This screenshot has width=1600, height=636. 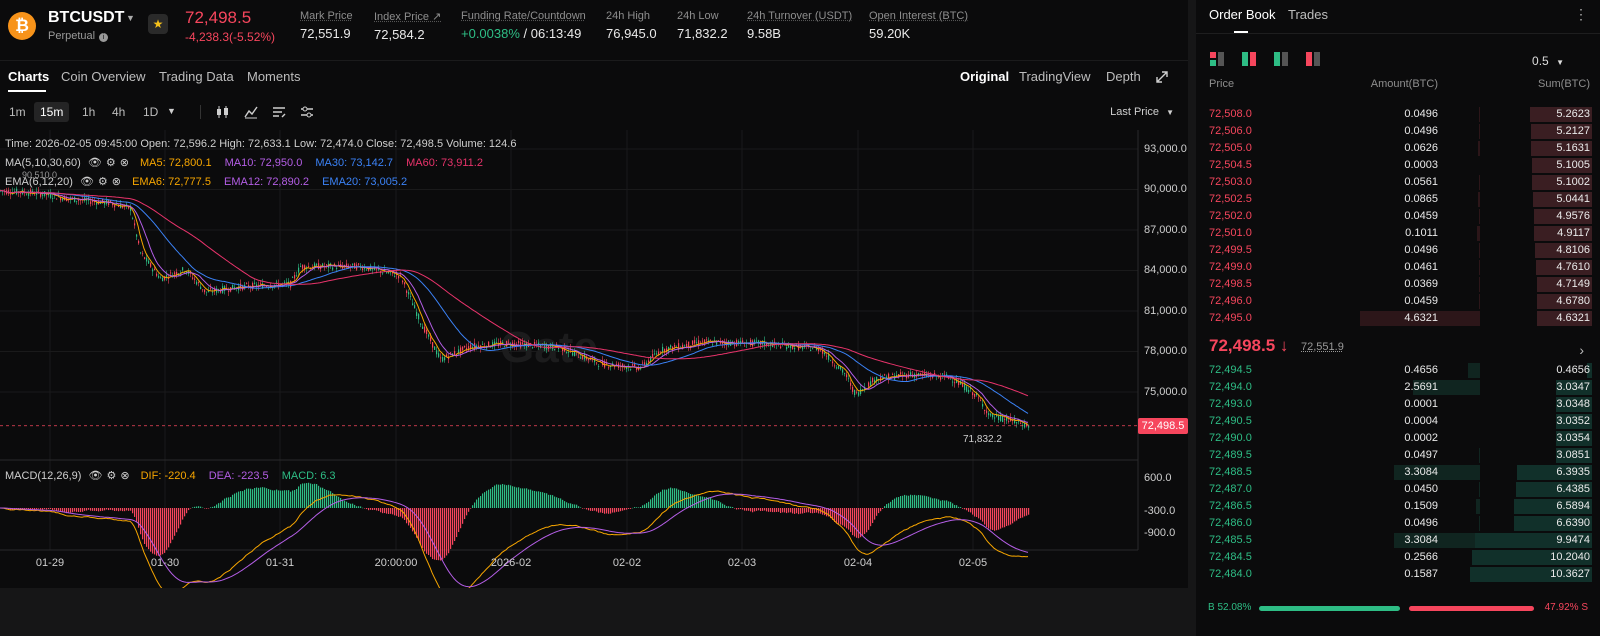 I want to click on view-tradingview: TradingView, so click(x=1055, y=76).